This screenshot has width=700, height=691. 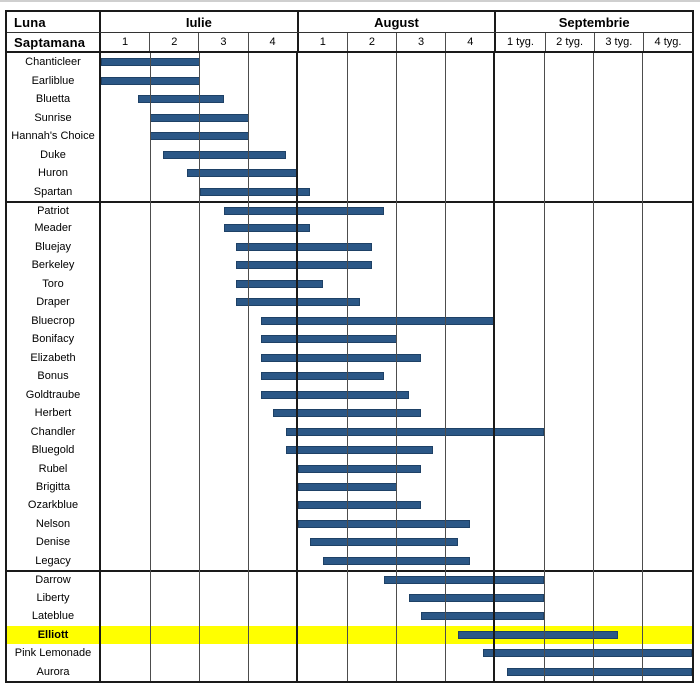 I want to click on gantt-row-bluetta: Bluetta, so click(x=349, y=99).